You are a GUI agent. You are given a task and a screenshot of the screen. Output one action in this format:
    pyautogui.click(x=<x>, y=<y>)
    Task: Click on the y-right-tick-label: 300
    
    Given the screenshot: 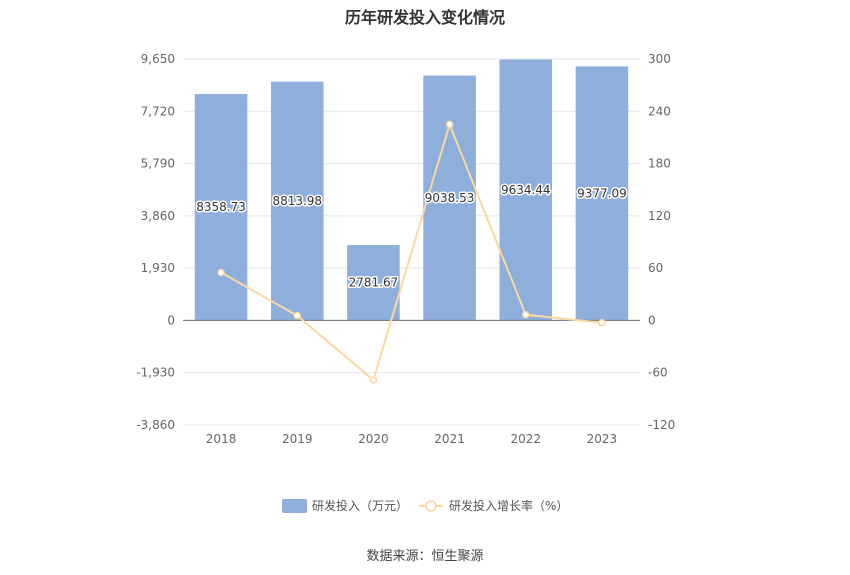 What is the action you would take?
    pyautogui.click(x=659, y=59)
    